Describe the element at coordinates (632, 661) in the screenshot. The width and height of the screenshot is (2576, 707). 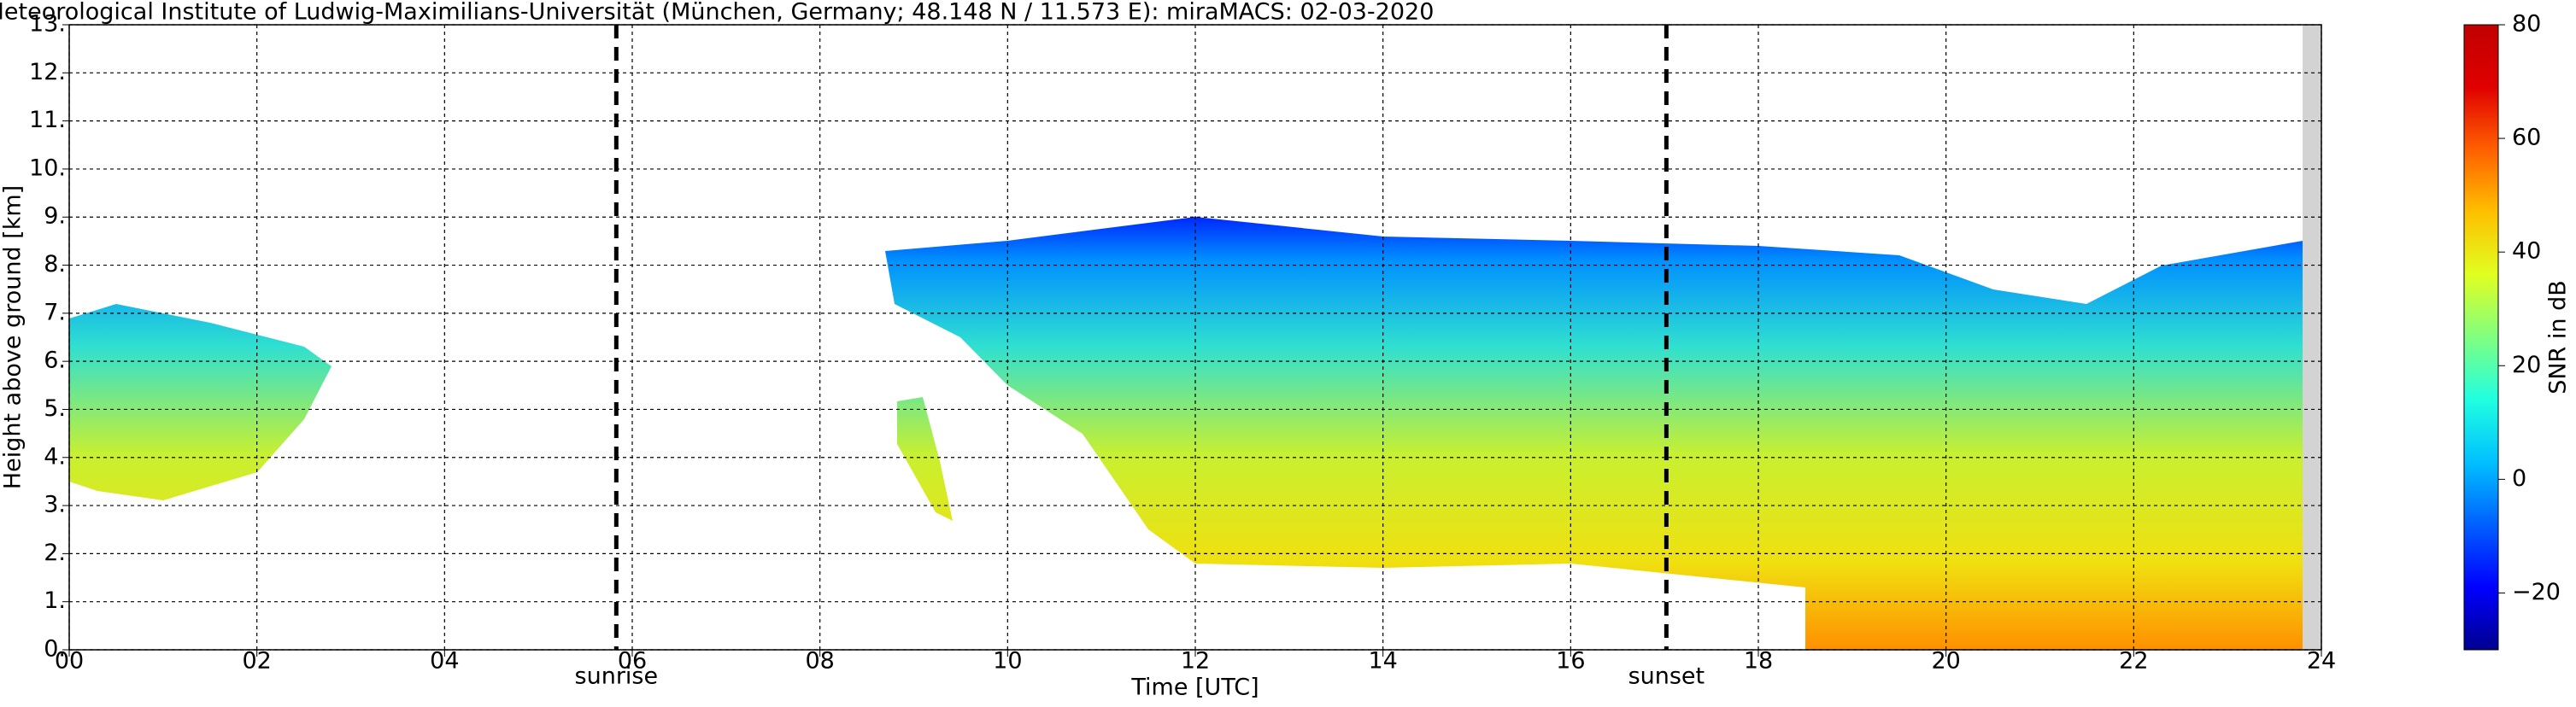
I see `x-tick-label: 06` at that location.